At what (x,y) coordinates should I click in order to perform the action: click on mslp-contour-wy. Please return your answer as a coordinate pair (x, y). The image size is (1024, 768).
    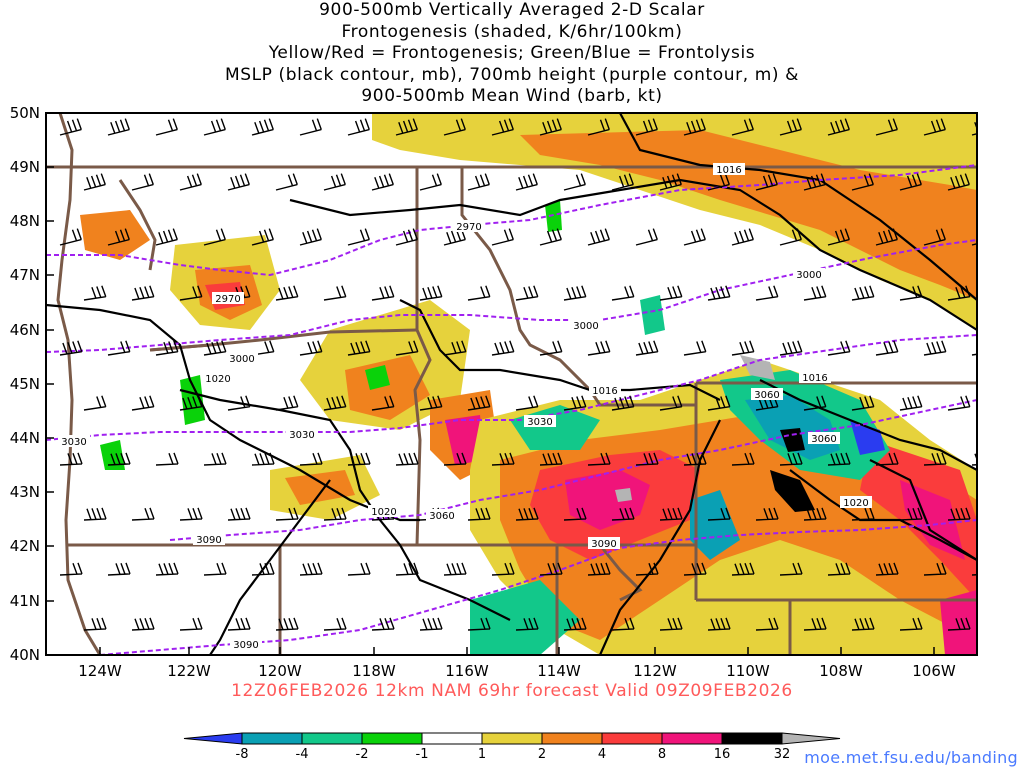
    Looking at the image, I should click on (868, 425).